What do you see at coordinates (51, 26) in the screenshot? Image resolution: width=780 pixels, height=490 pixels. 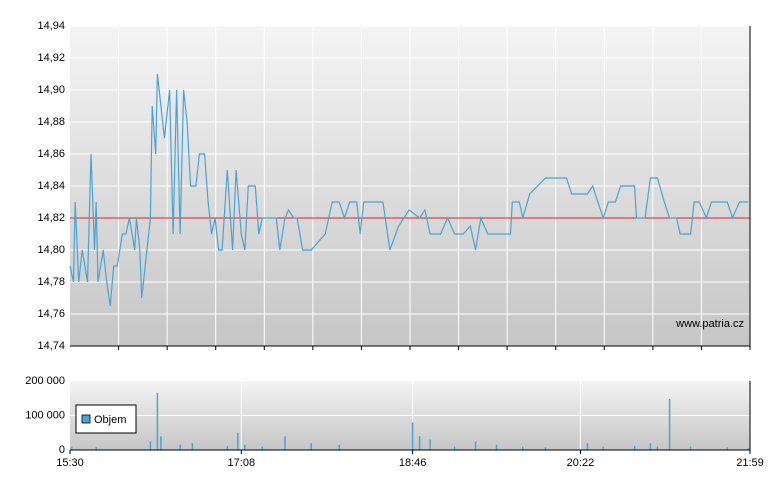 I see `y-tick-label: 14,94` at bounding box center [51, 26].